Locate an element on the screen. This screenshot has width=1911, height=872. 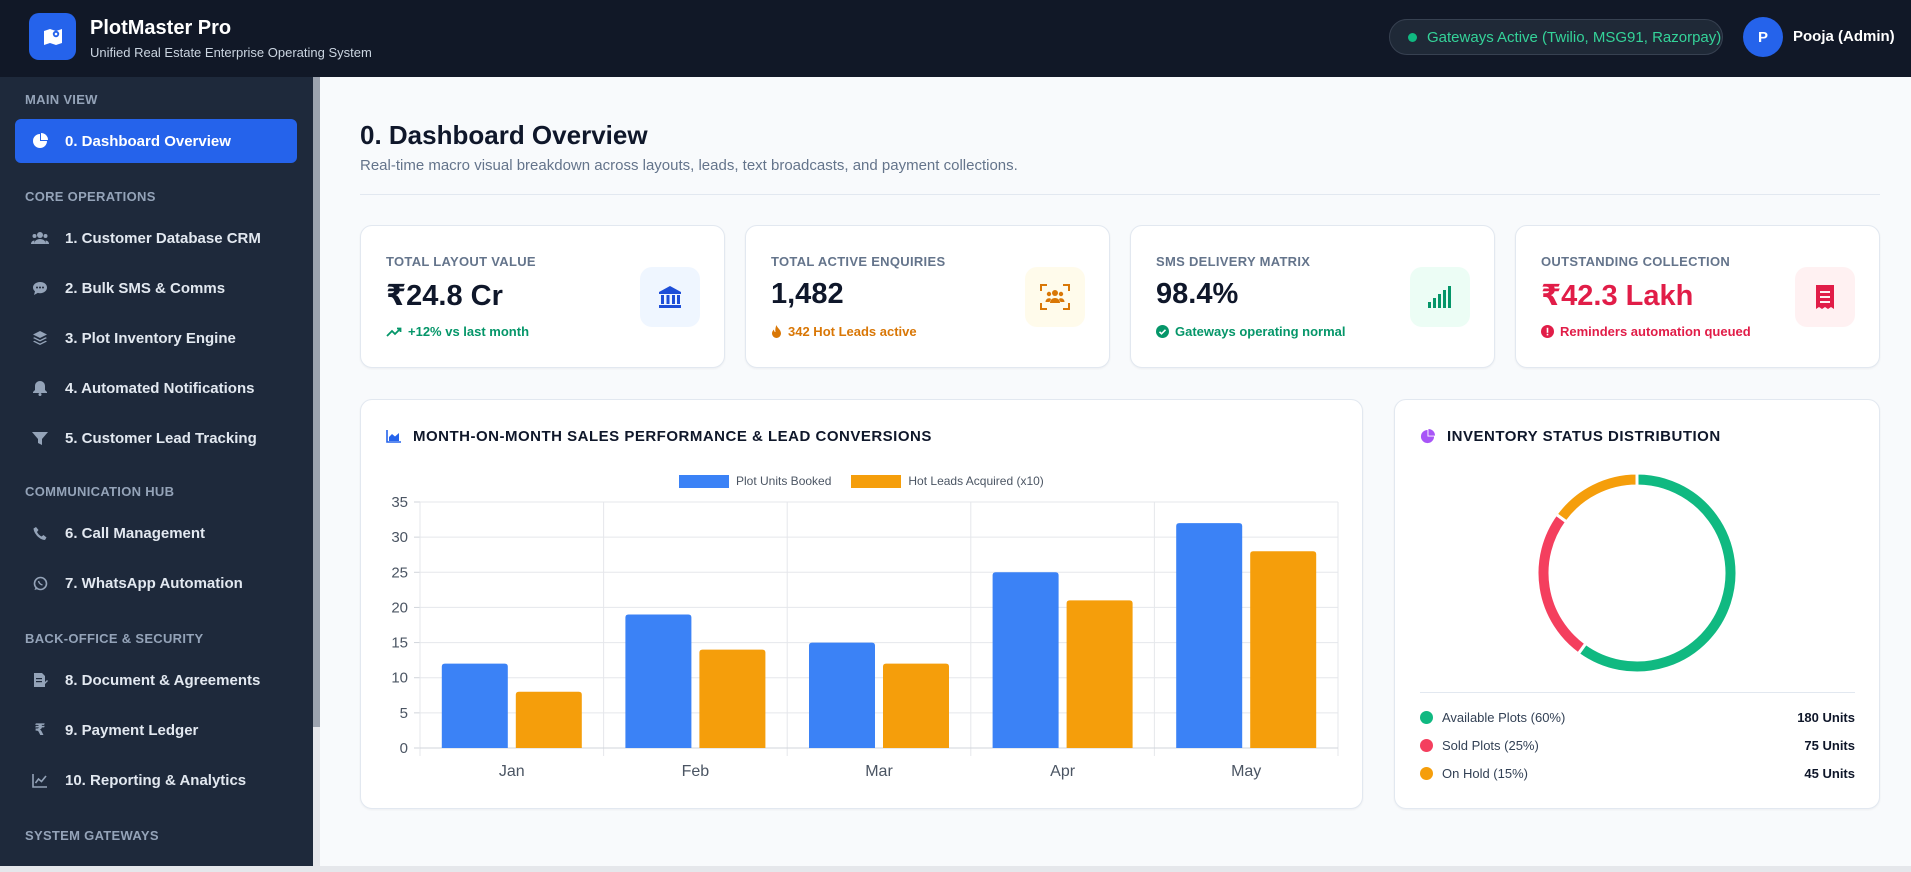
kpi-value: ₹42.3 Lakh is located at coordinates (1617, 296).